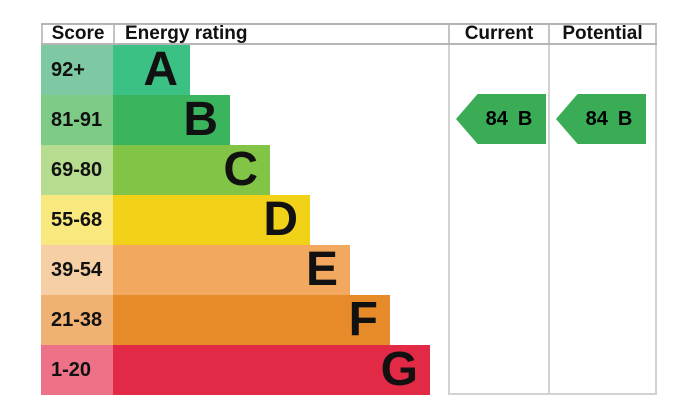 The image size is (700, 415). I want to click on table-header: Score Energy rating Current Potential, so click(349, 34).